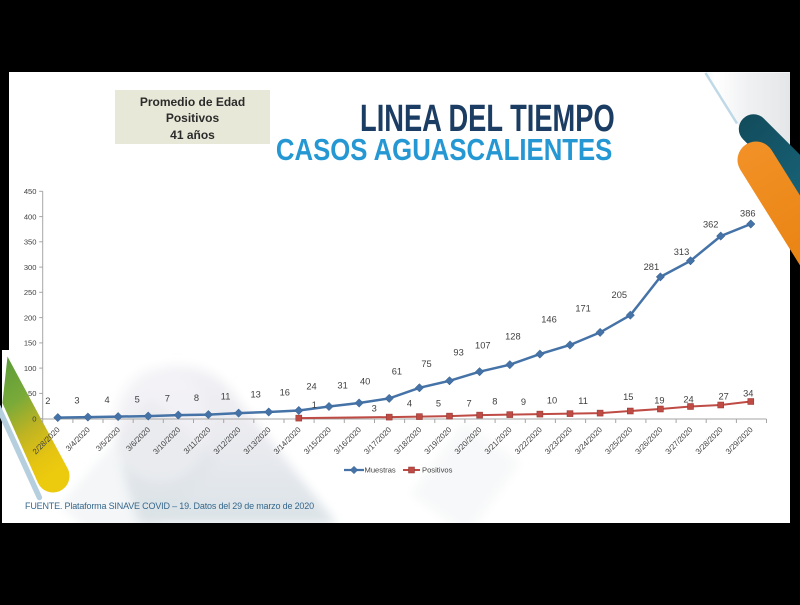 The height and width of the screenshot is (605, 800). What do you see at coordinates (30, 317) in the screenshot?
I see `svg-text: 200` at bounding box center [30, 317].